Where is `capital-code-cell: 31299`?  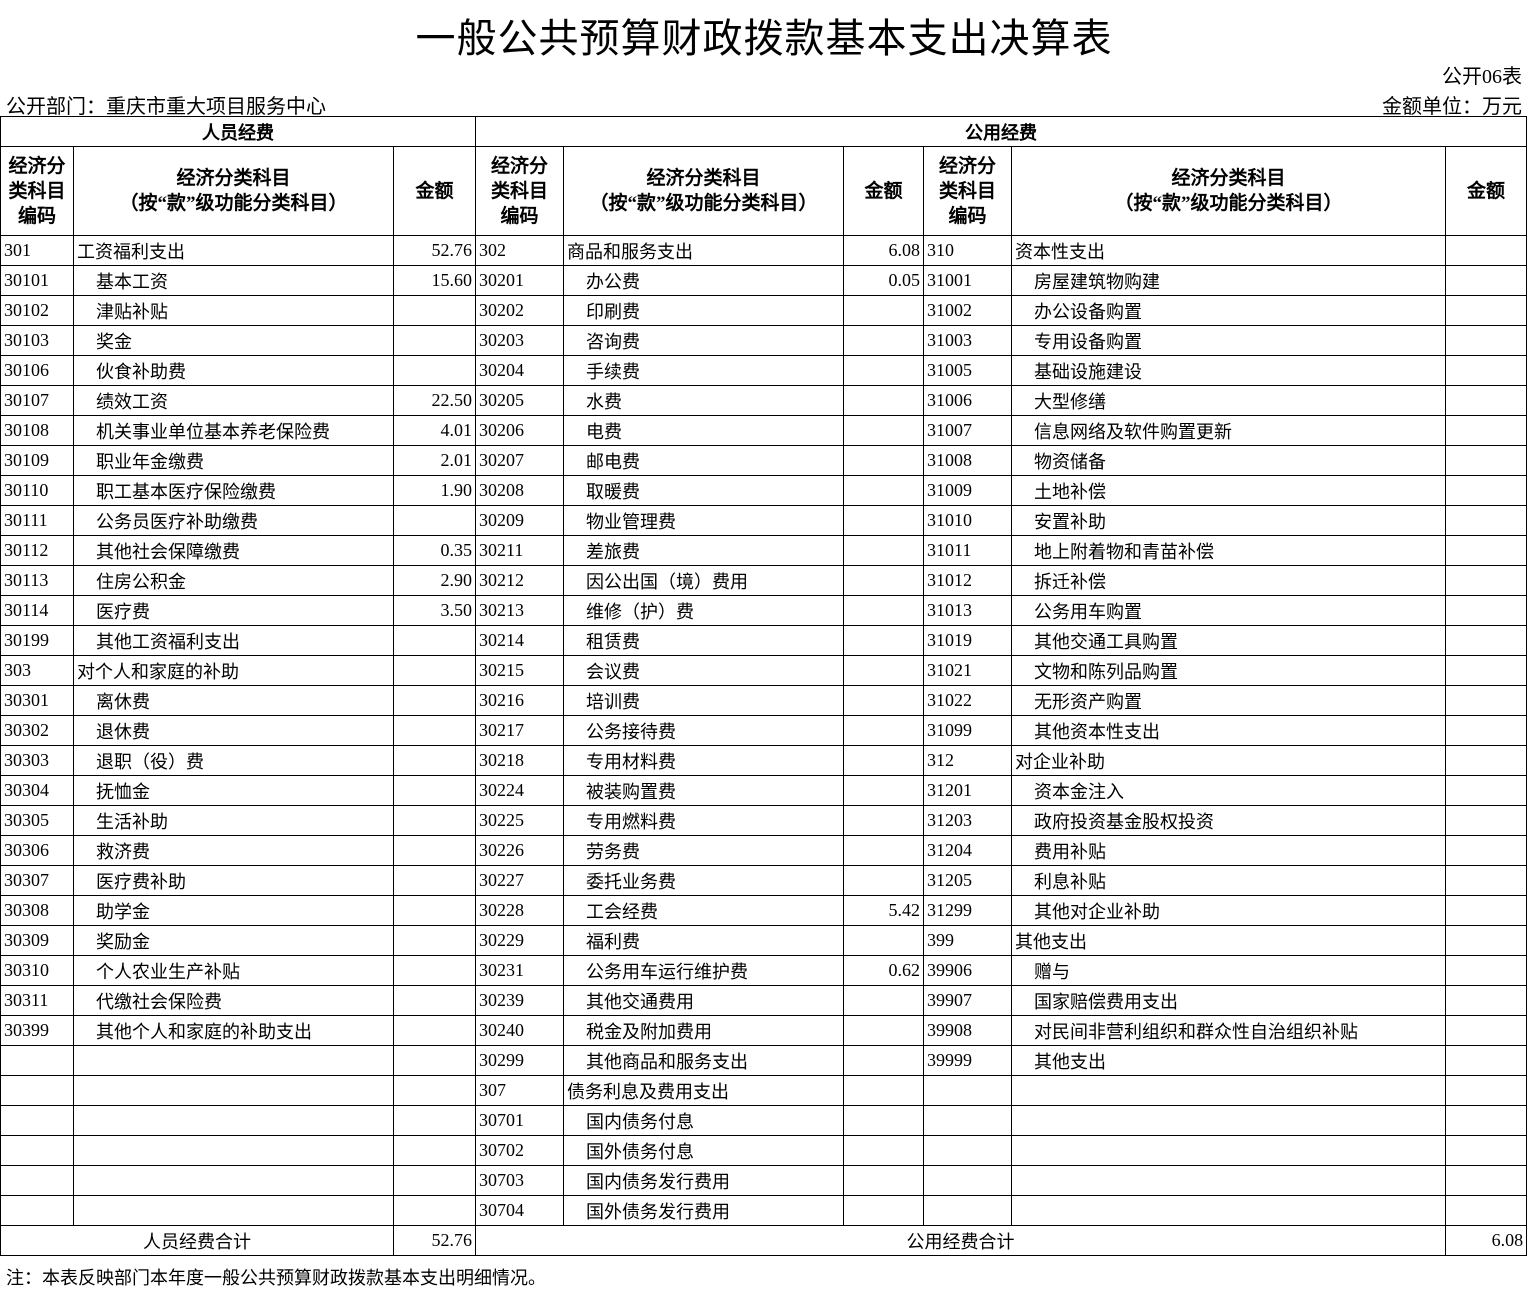 capital-code-cell: 31299 is located at coordinates (968, 910).